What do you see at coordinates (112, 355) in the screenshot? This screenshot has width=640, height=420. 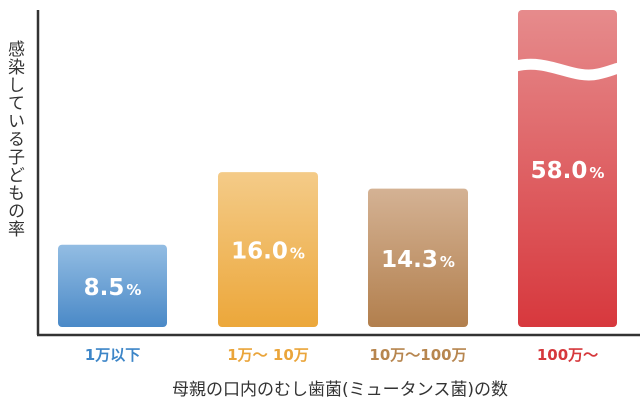 I see `x-tick-label: 1万以下` at bounding box center [112, 355].